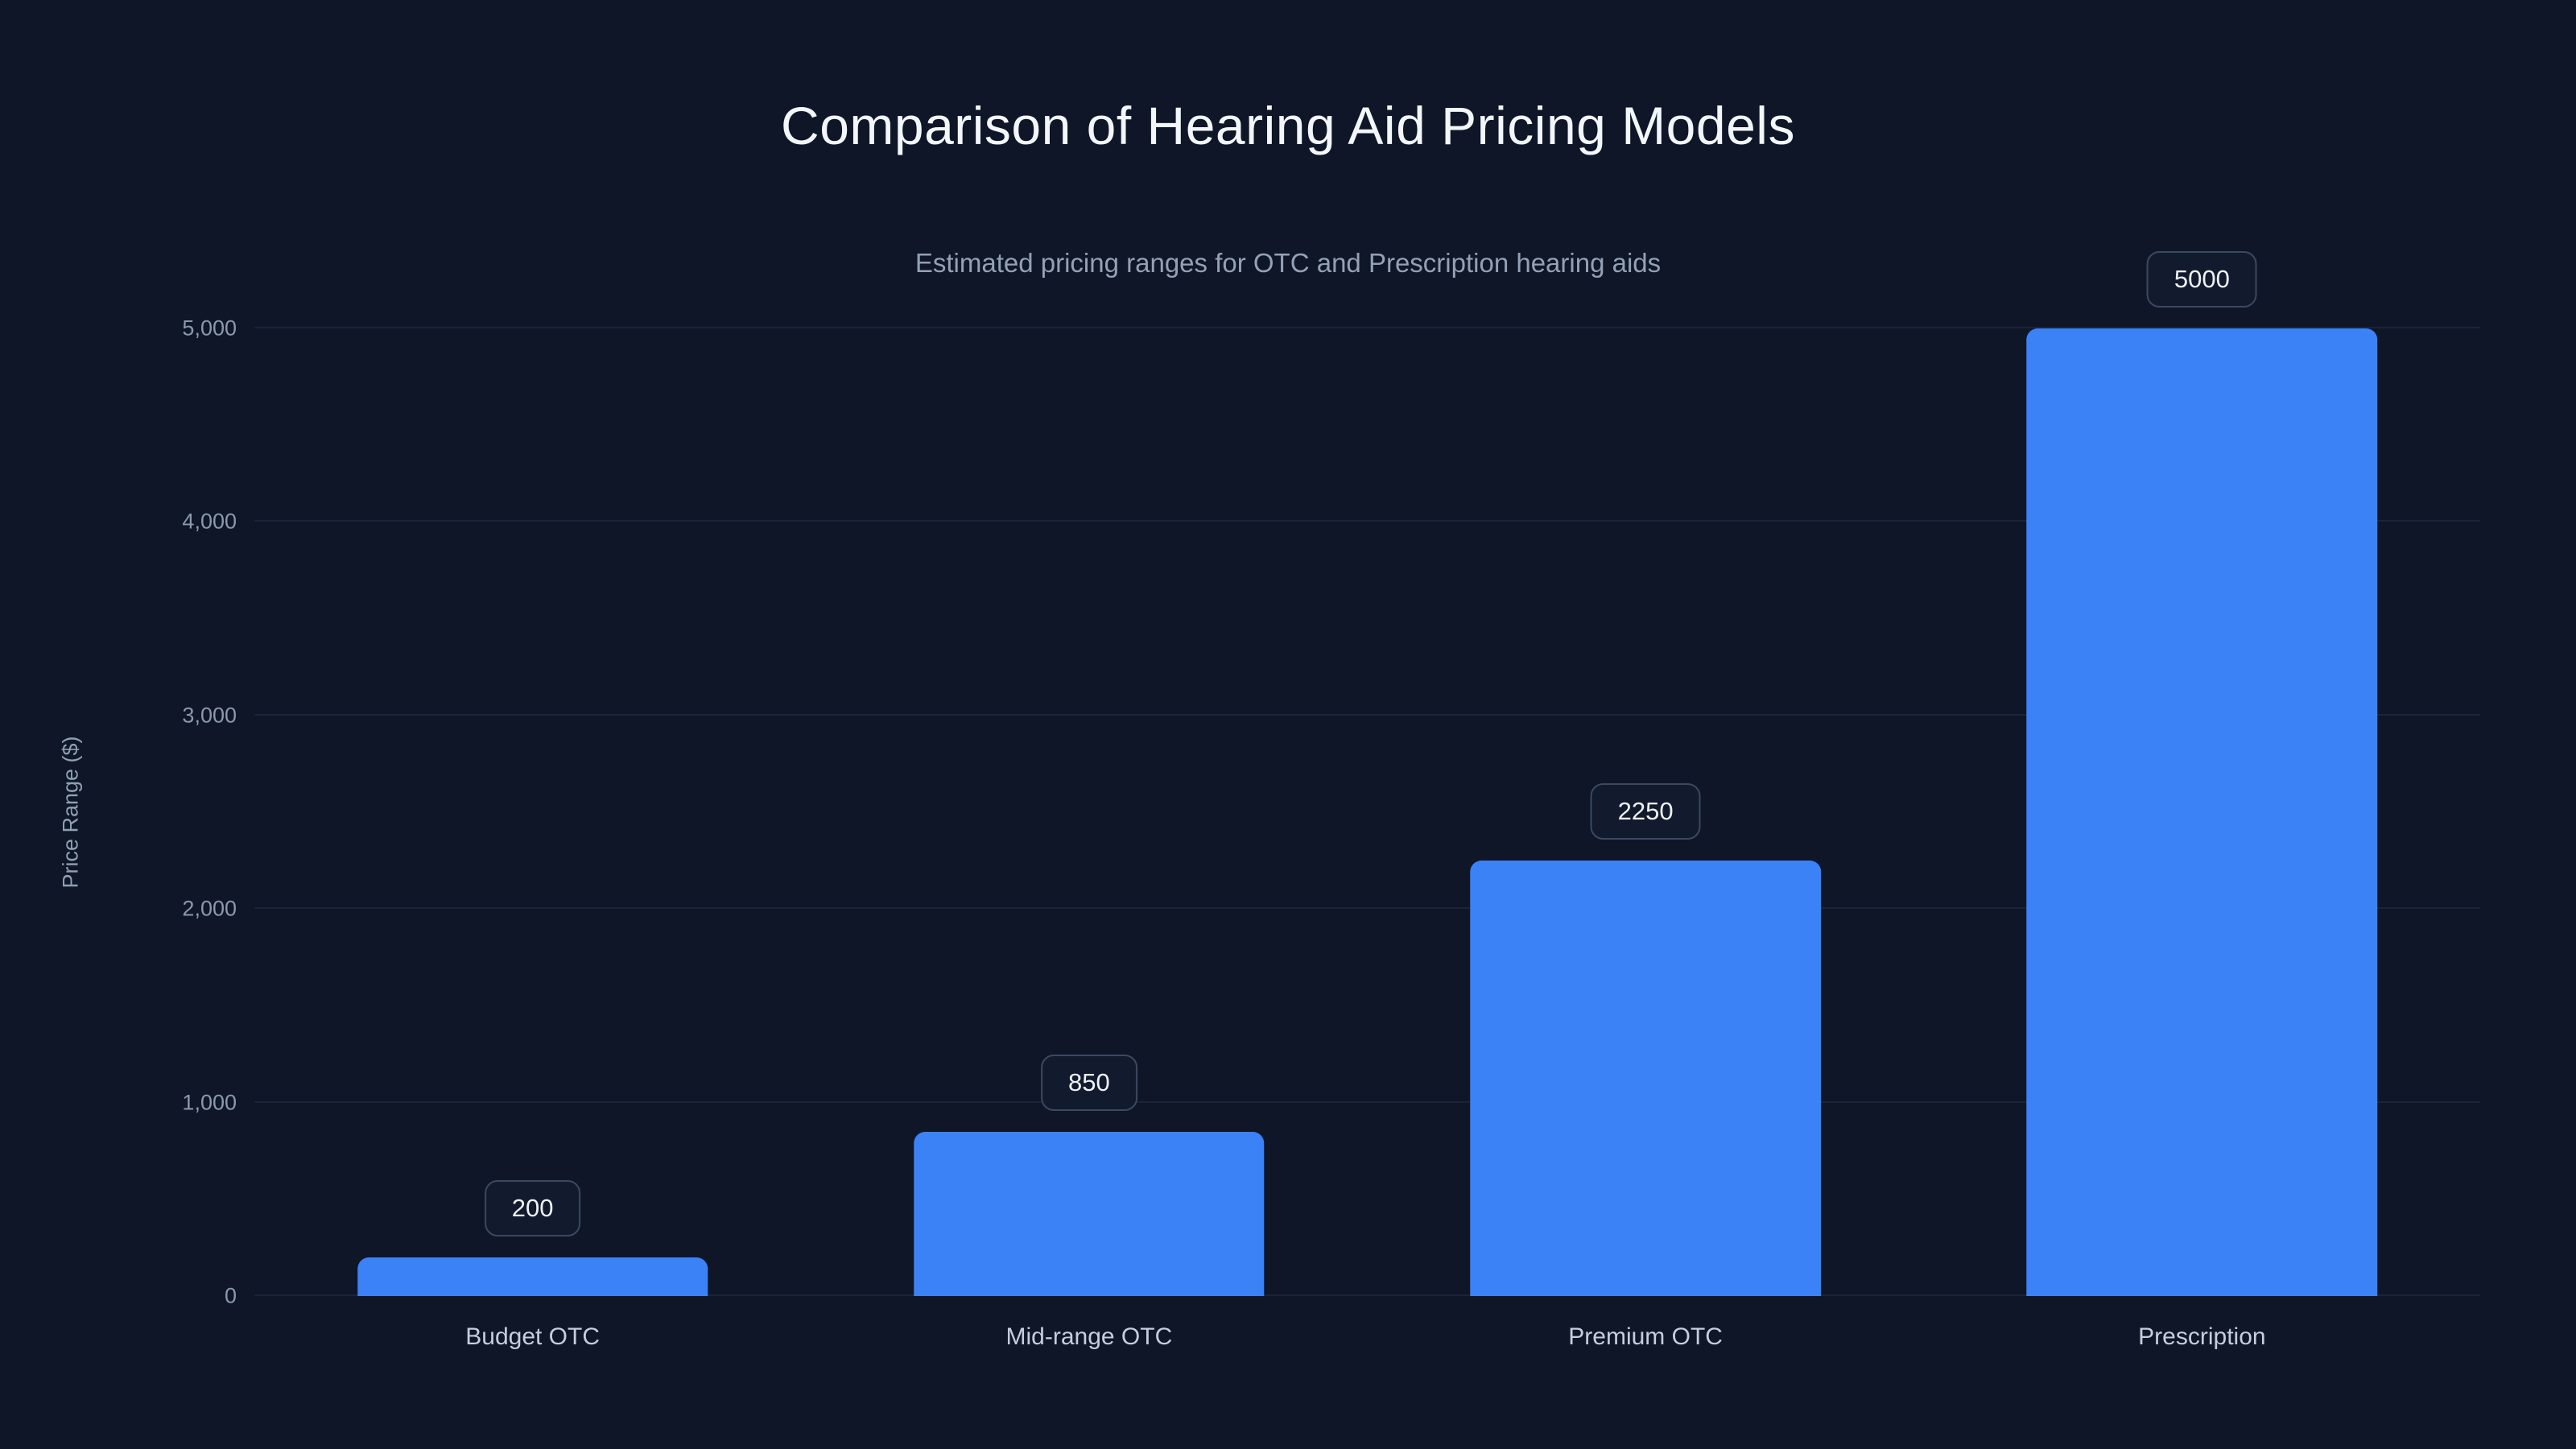  I want to click on value-label: 5000, so click(2201, 279).